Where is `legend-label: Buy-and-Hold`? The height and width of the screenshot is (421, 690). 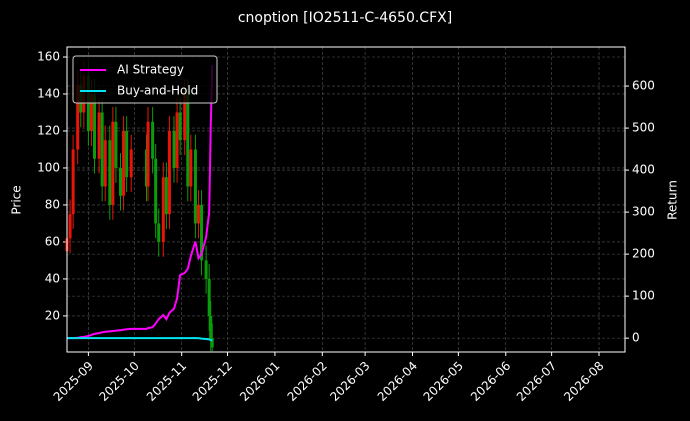 legend-label: Buy-and-Hold is located at coordinates (157, 91).